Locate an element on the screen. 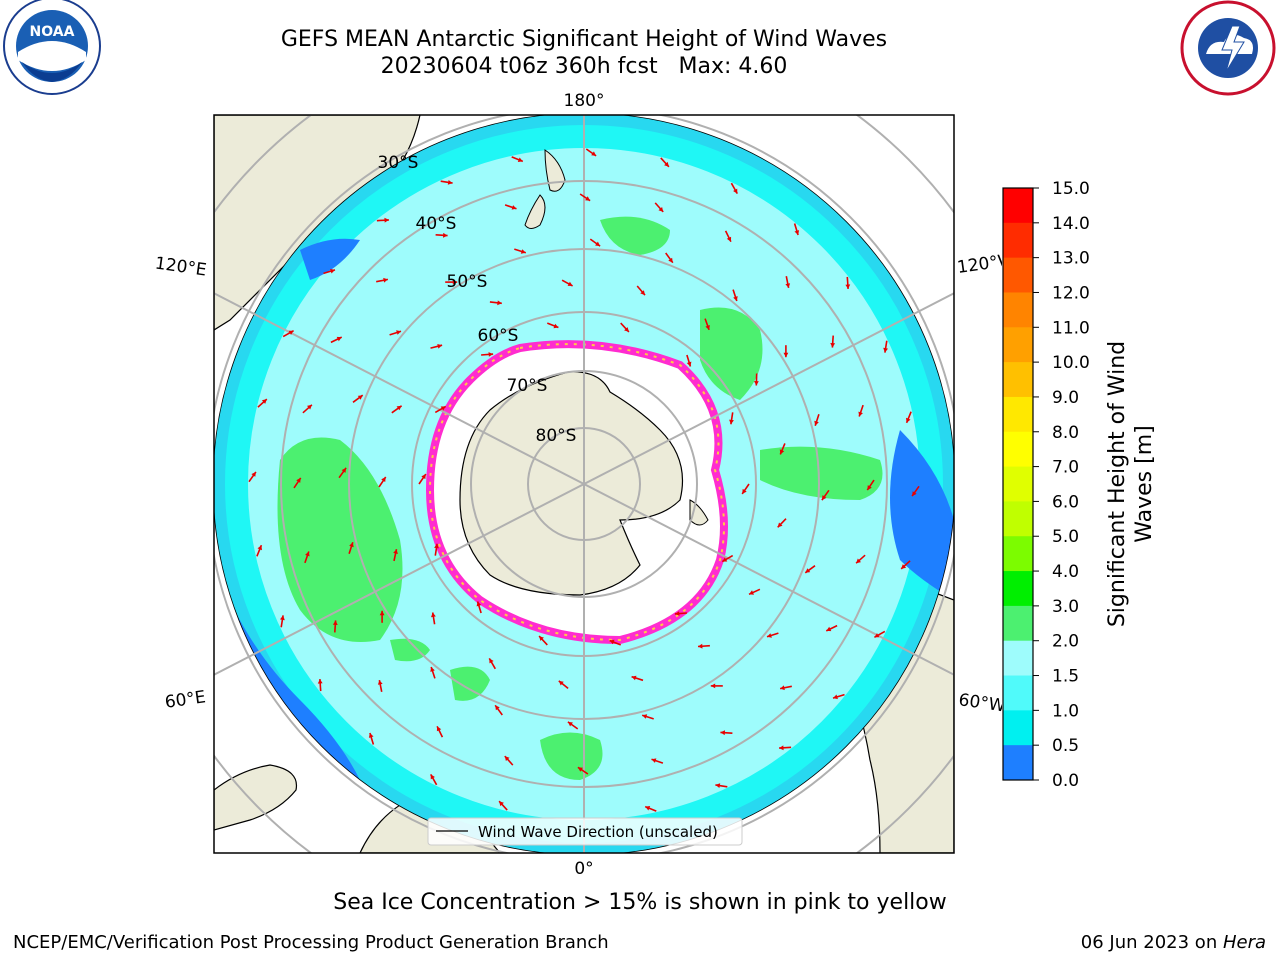 Image resolution: width=1280 pixels, height=960 pixels. svg-text: NOAA is located at coordinates (52, 32).